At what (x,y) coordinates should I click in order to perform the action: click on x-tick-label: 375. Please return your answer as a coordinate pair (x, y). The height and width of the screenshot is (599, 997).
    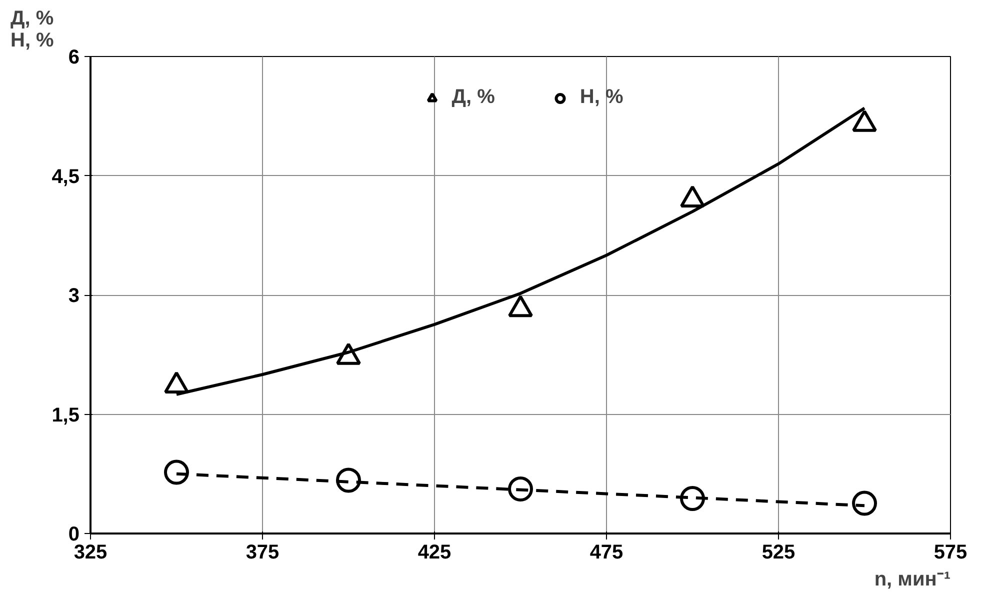
    Looking at the image, I should click on (263, 553).